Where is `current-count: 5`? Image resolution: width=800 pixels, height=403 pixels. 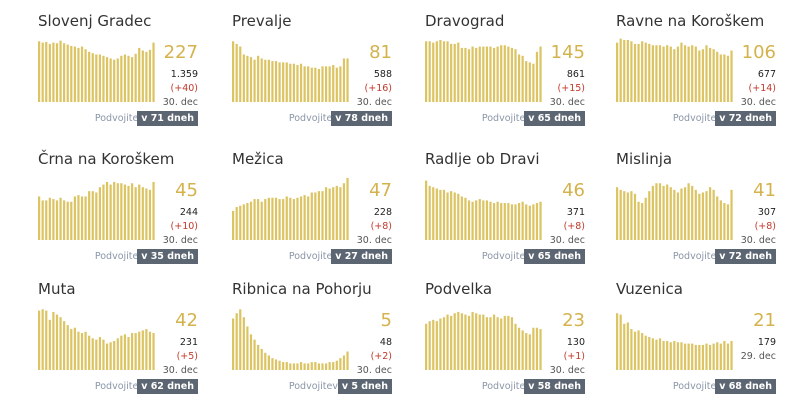 current-count: 5 is located at coordinates (386, 320).